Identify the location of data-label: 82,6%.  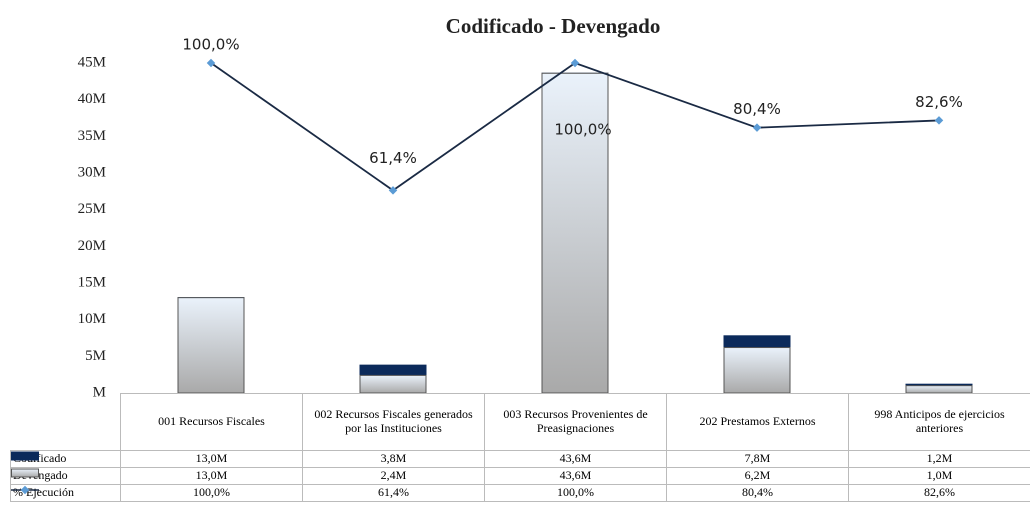
(939, 102).